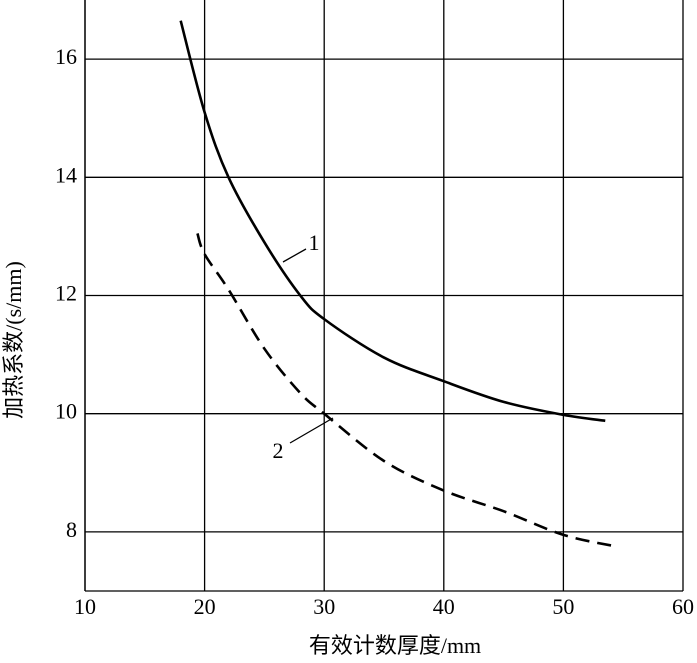  Describe the element at coordinates (444, 606) in the screenshot. I see `x-tick-label: 40` at that location.